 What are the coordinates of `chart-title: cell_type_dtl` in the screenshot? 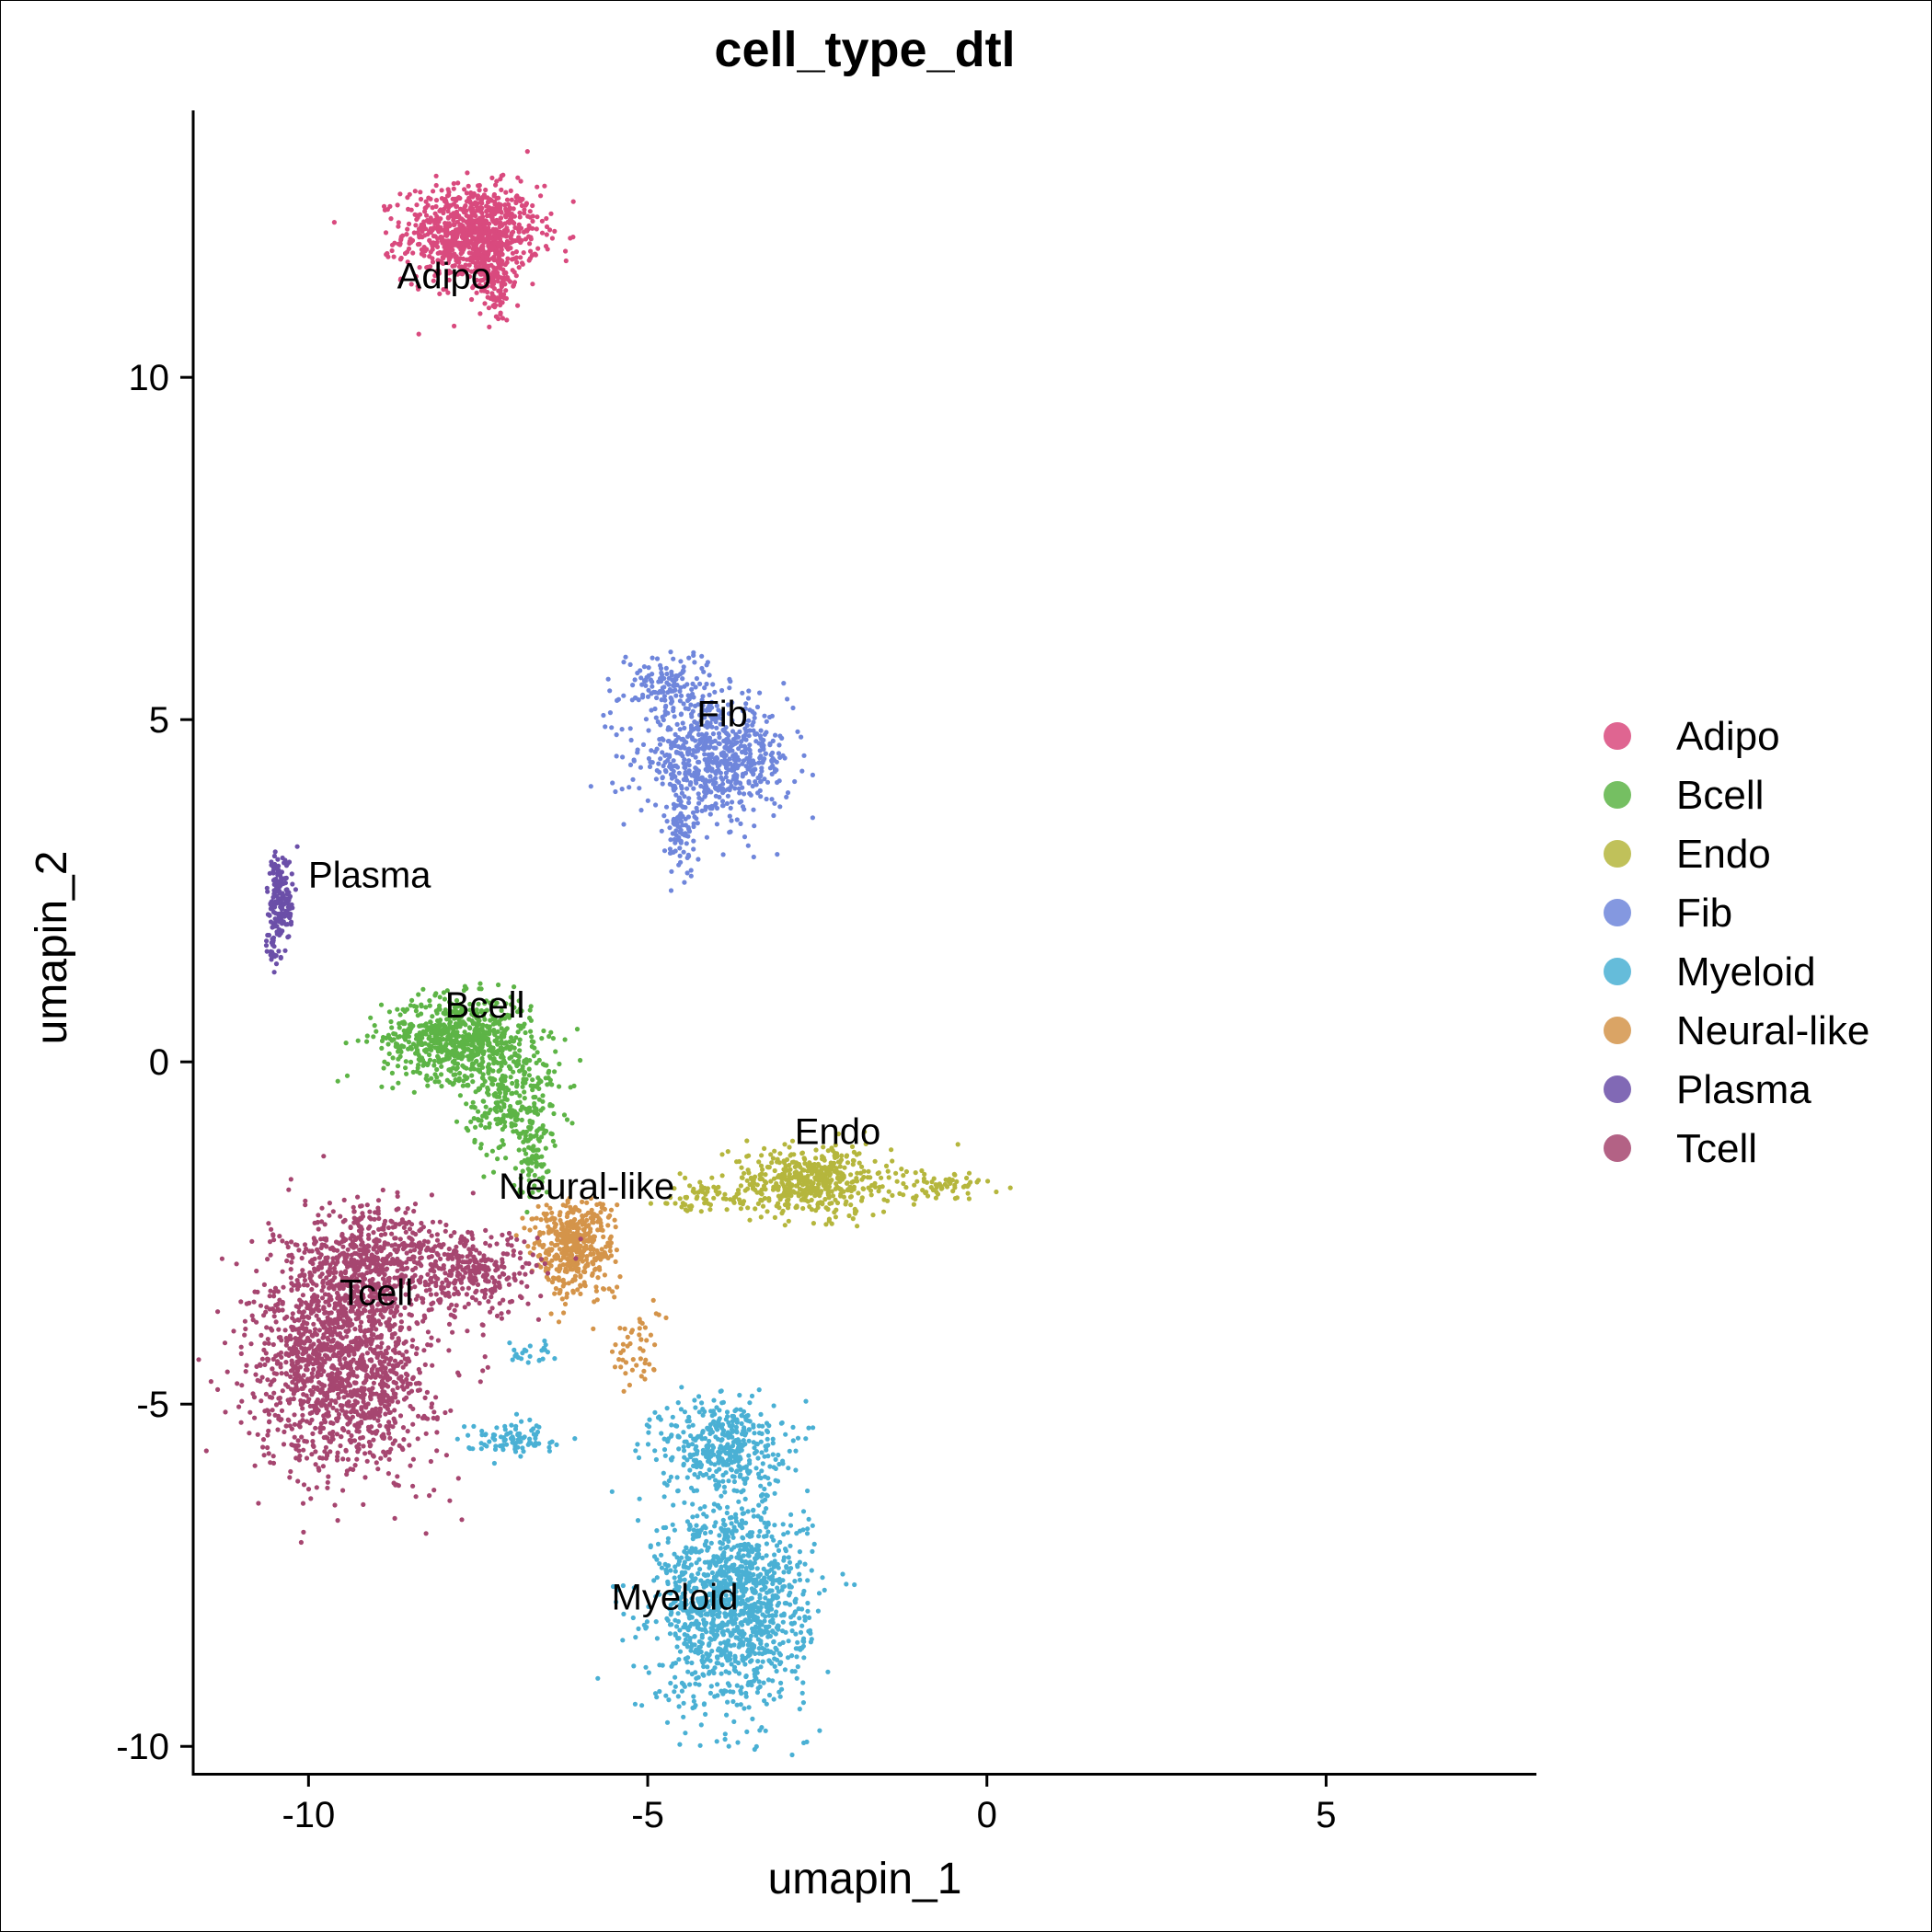 It's located at (864, 49).